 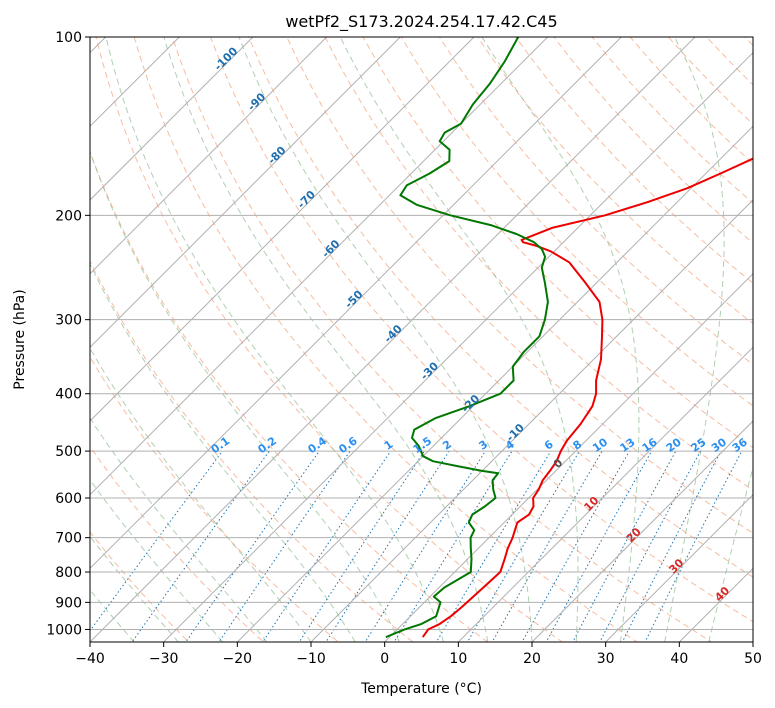 I want to click on isotherm-label: -90, so click(x=256, y=101).